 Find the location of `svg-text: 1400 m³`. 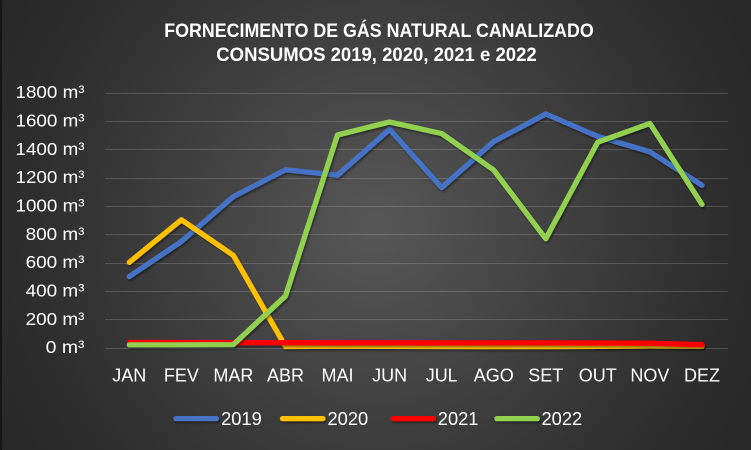

svg-text: 1400 m³ is located at coordinates (50, 149).